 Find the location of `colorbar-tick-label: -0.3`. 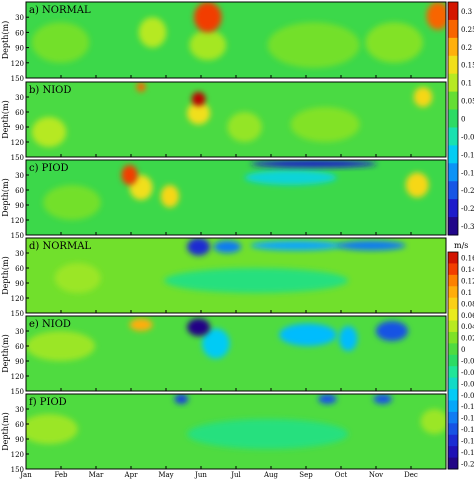

colorbar-tick-label: -0.3 is located at coordinates (467, 227).